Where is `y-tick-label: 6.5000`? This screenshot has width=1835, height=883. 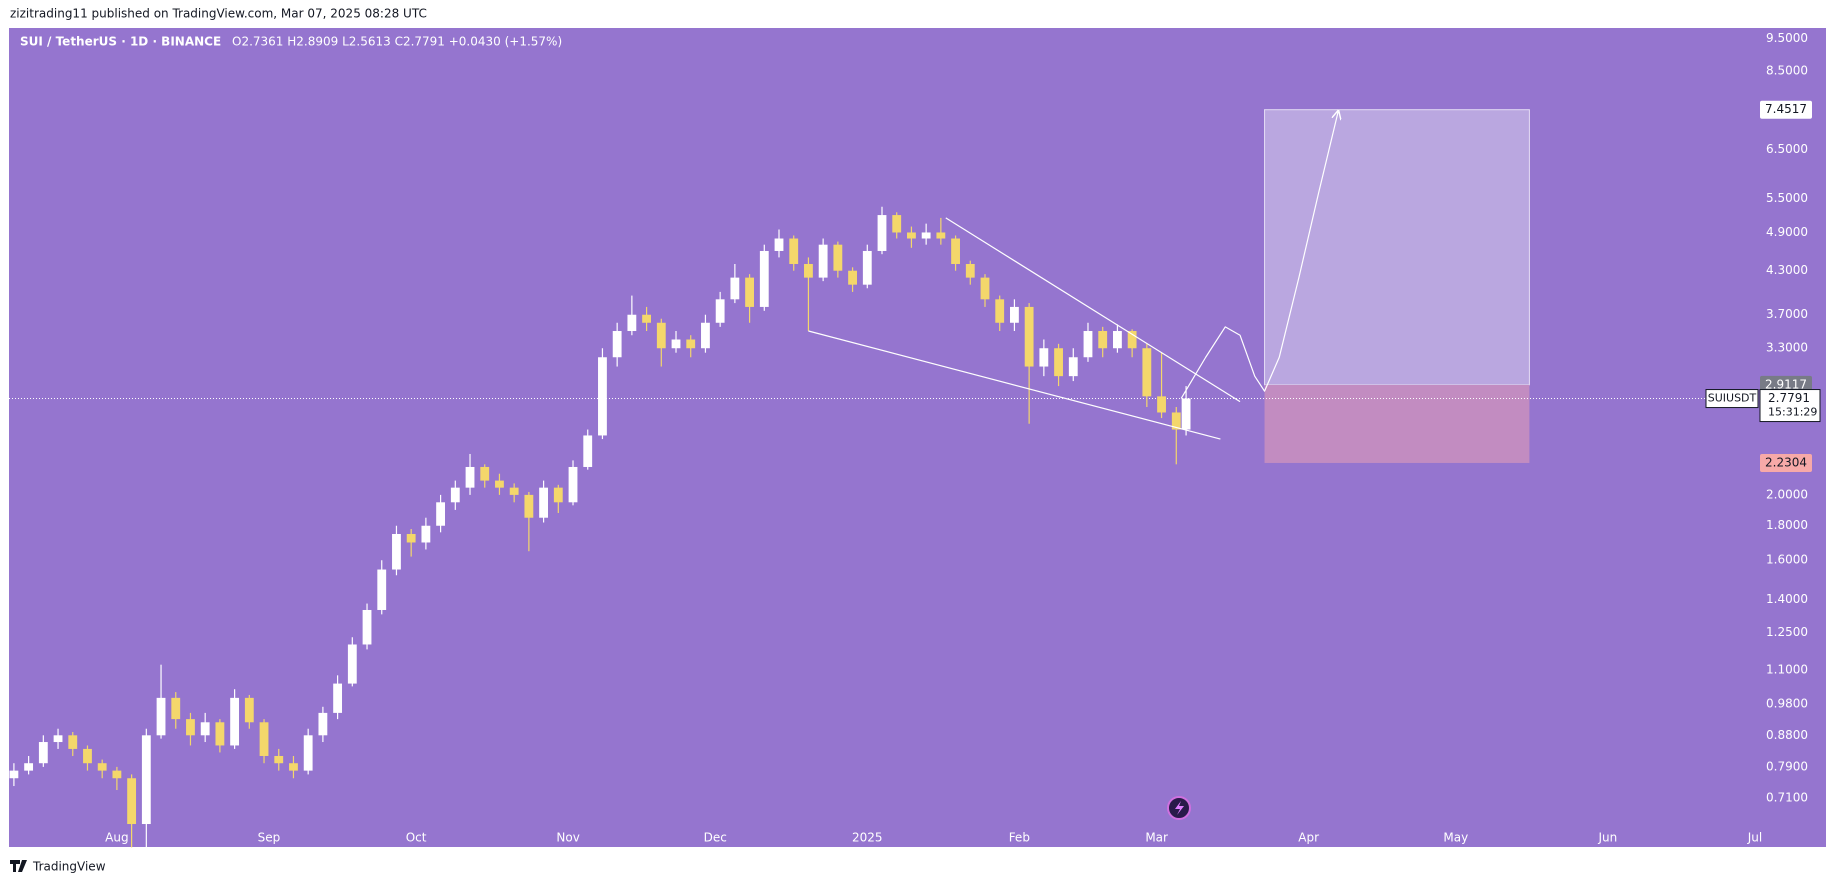
y-tick-label: 6.5000 is located at coordinates (1787, 149).